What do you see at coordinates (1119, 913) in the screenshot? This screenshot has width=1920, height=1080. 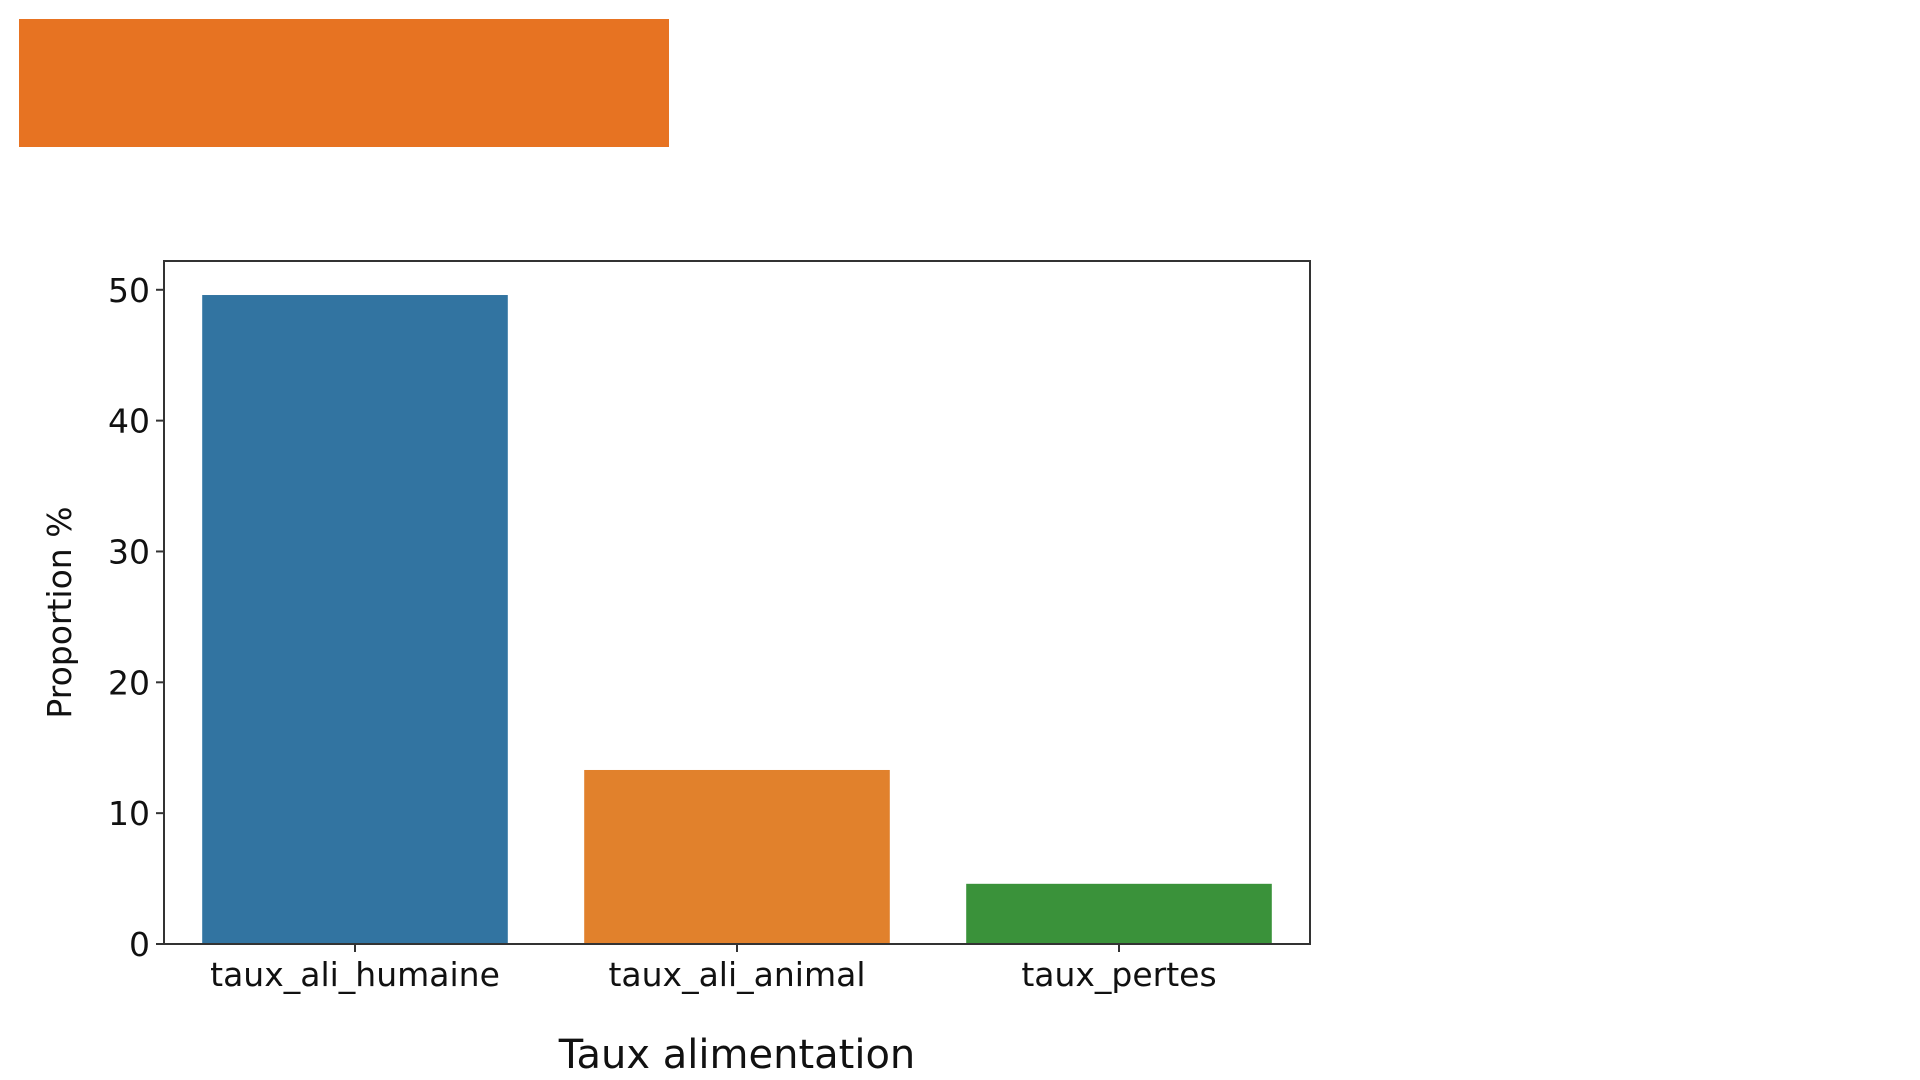 I see `bar-taux-pertes` at bounding box center [1119, 913].